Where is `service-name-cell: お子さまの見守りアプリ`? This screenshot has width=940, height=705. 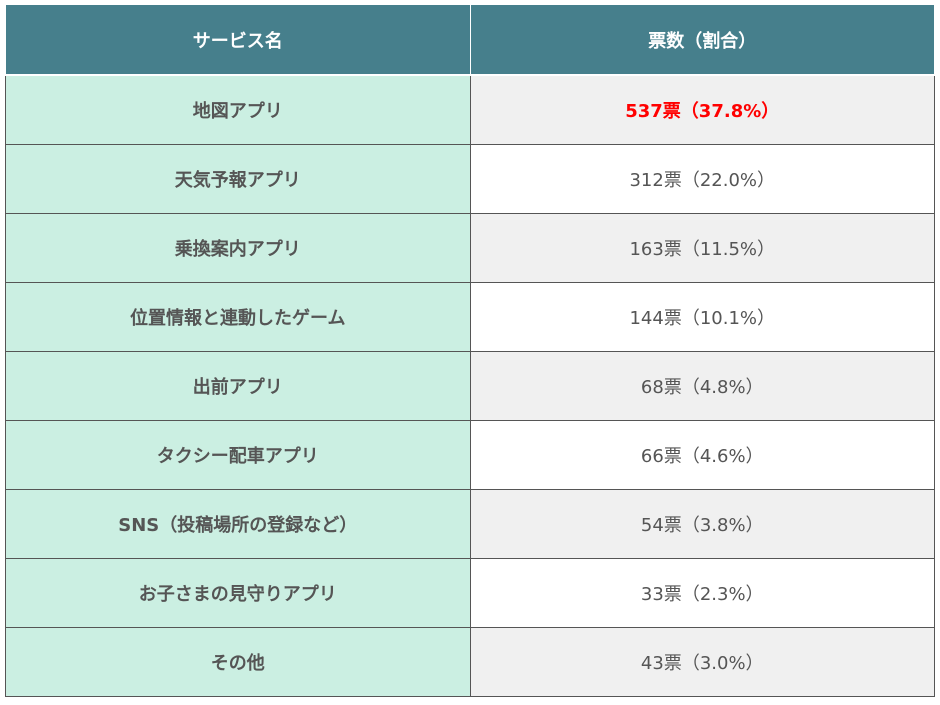 service-name-cell: お子さまの見守りアプリ is located at coordinates (238, 593).